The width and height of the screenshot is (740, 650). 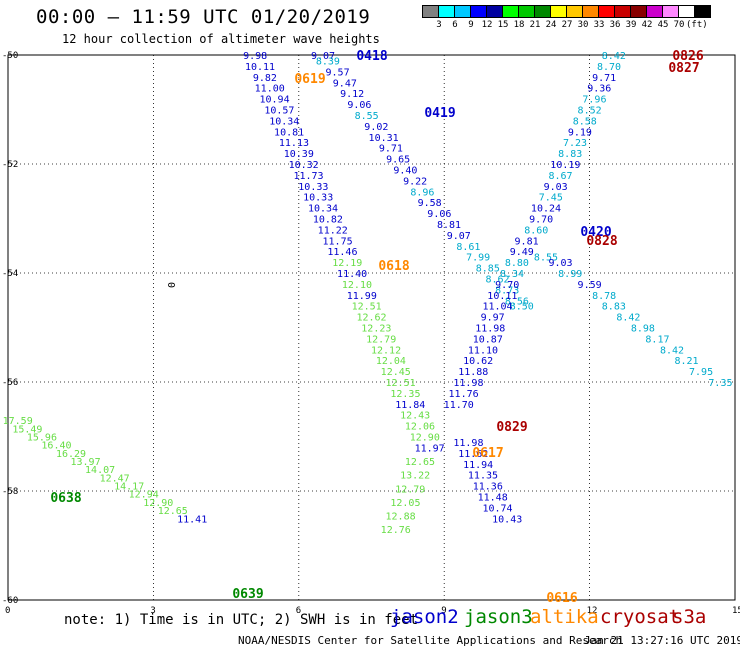 I want to click on pass-time-label: 0638, so click(x=65, y=498).